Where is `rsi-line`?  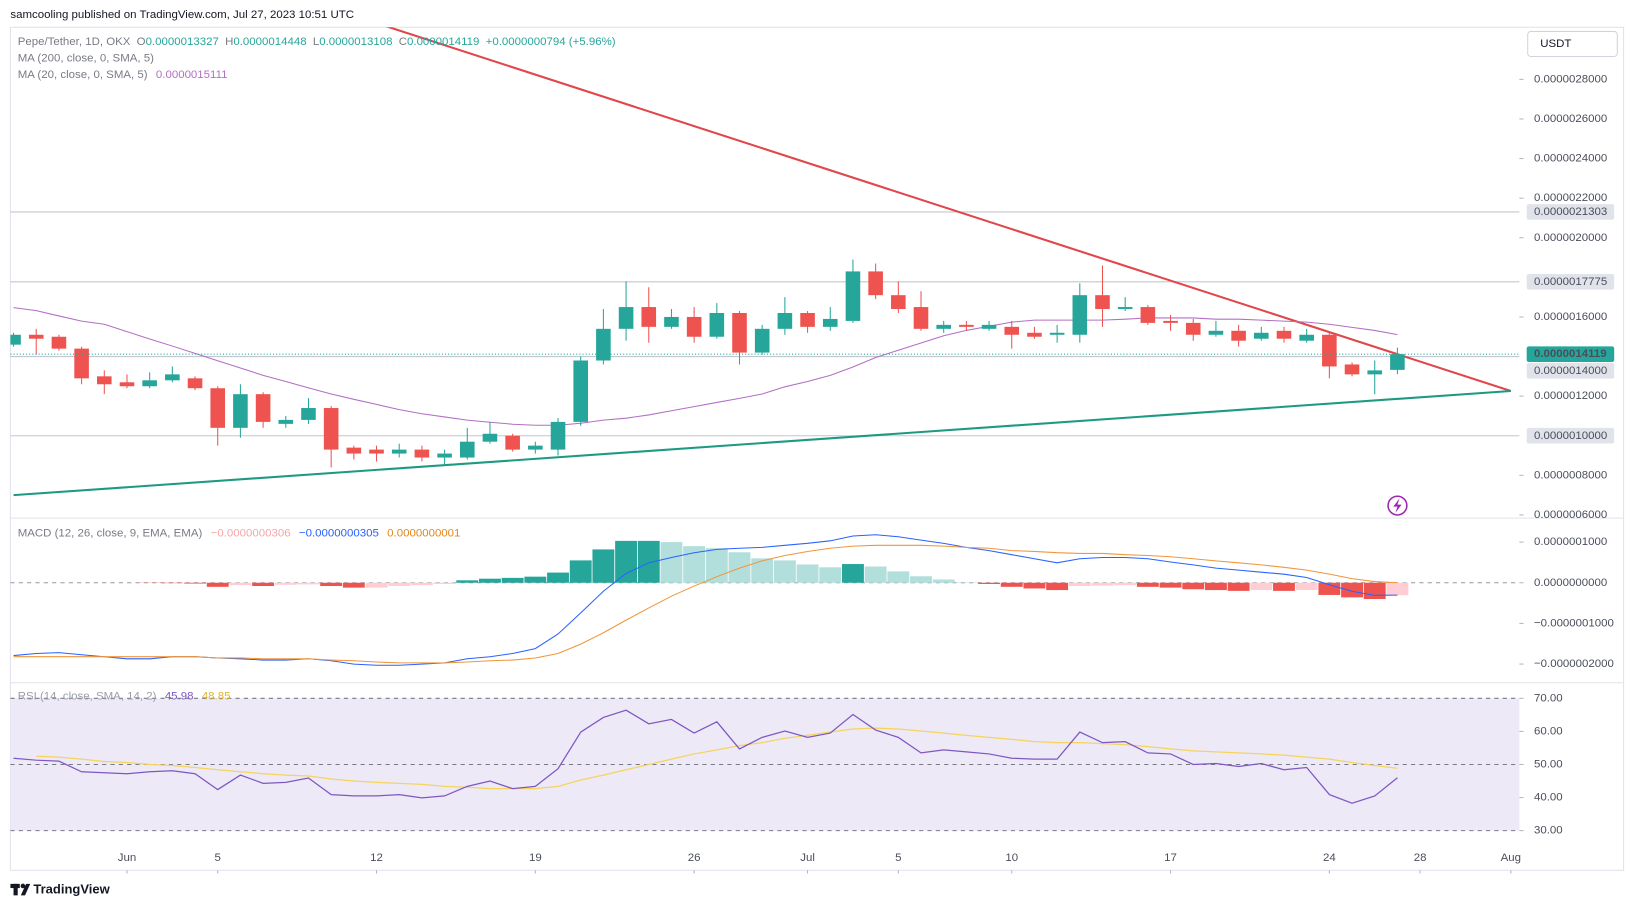 rsi-line is located at coordinates (717, 758).